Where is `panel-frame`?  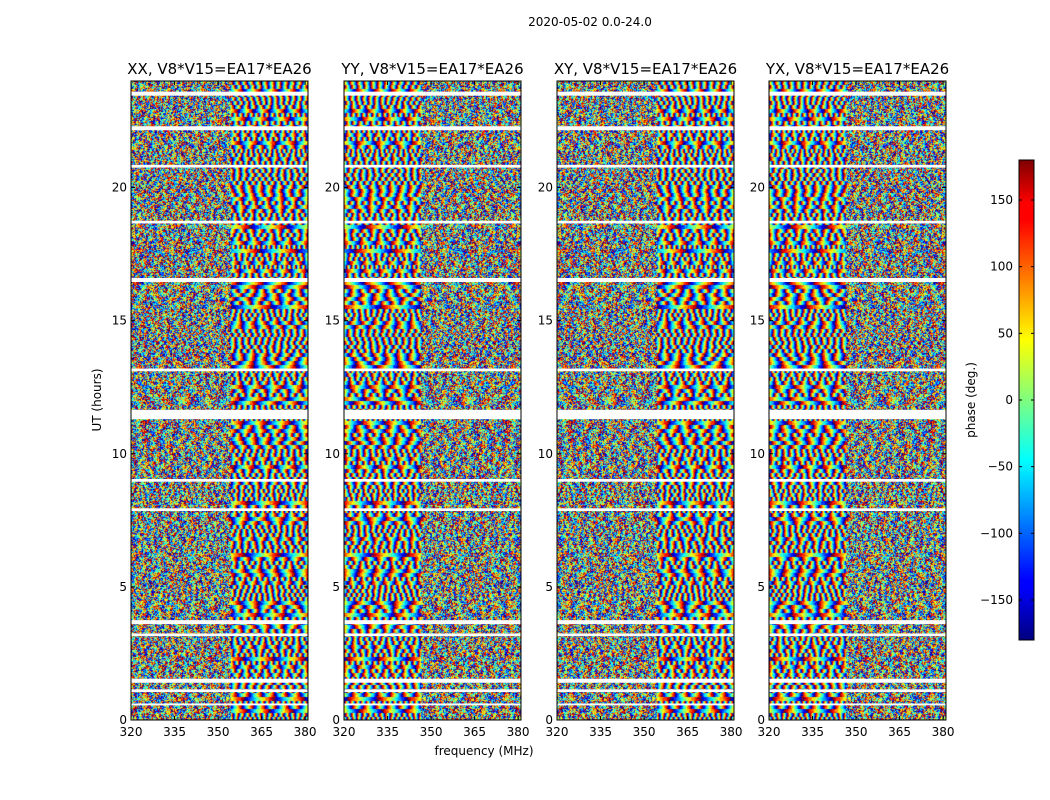
panel-frame is located at coordinates (432, 400).